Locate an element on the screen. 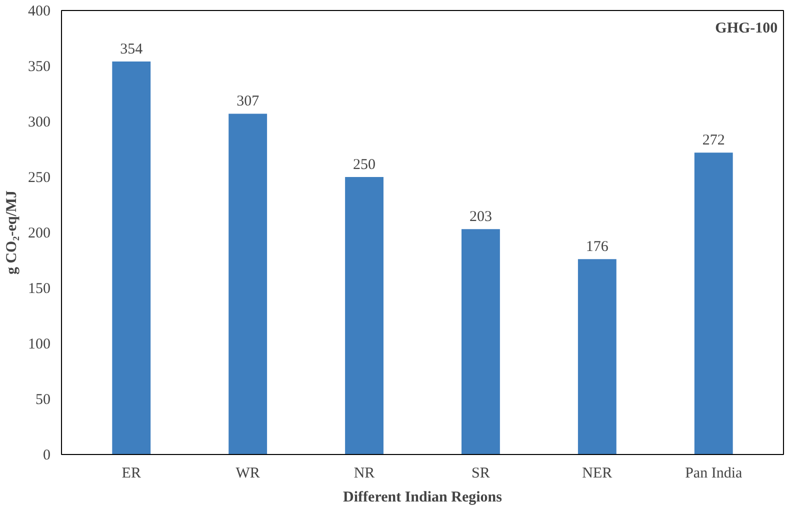  y-tick-label: 400 is located at coordinates (39, 12).